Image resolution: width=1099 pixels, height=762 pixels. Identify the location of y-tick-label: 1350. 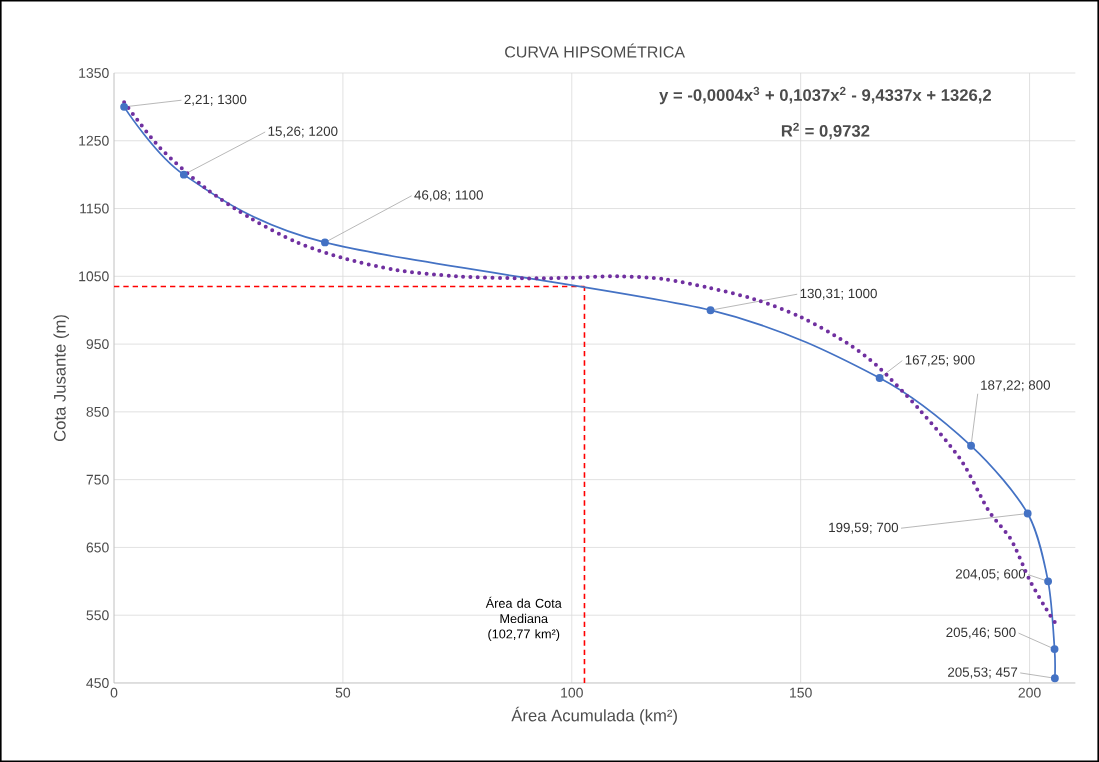
(94, 73).